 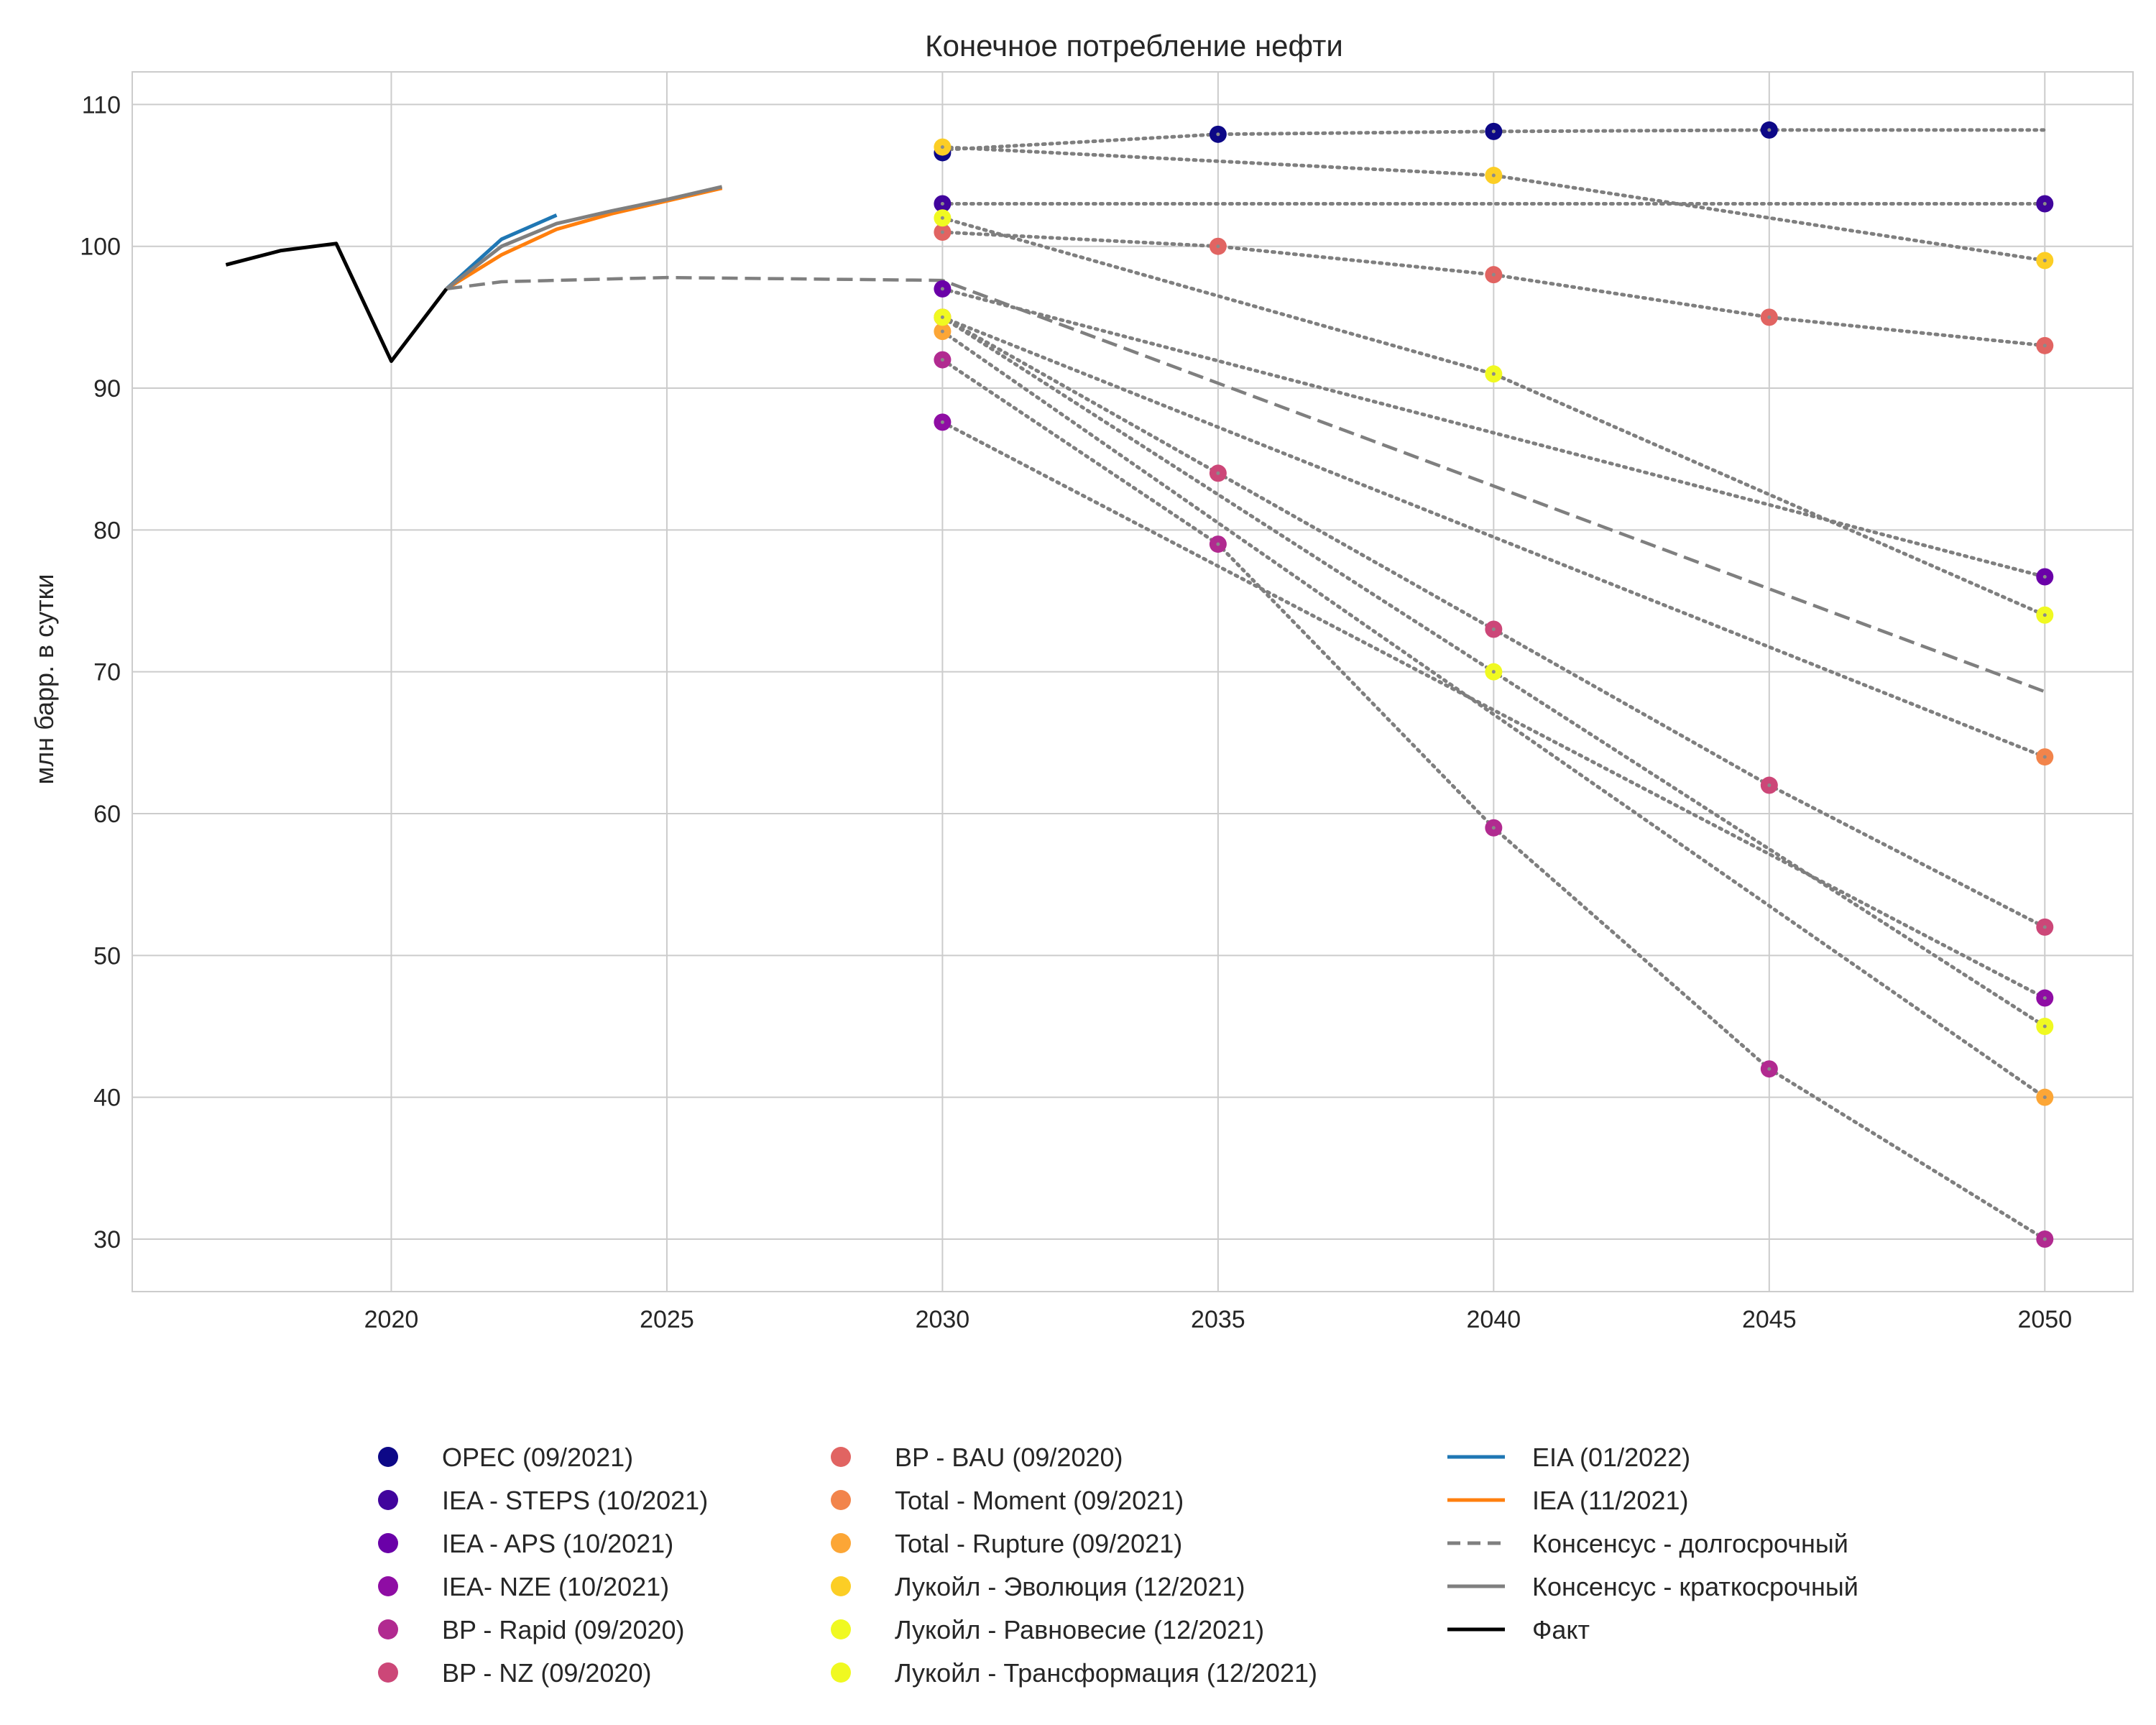 I want to click on legend-label: OPEC (09/2021), so click(x=537, y=1457).